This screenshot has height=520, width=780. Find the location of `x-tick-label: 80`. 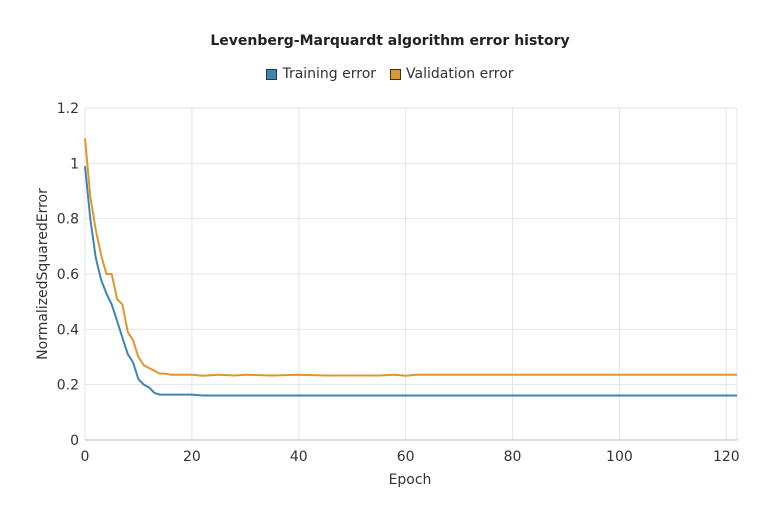

x-tick-label: 80 is located at coordinates (513, 457).